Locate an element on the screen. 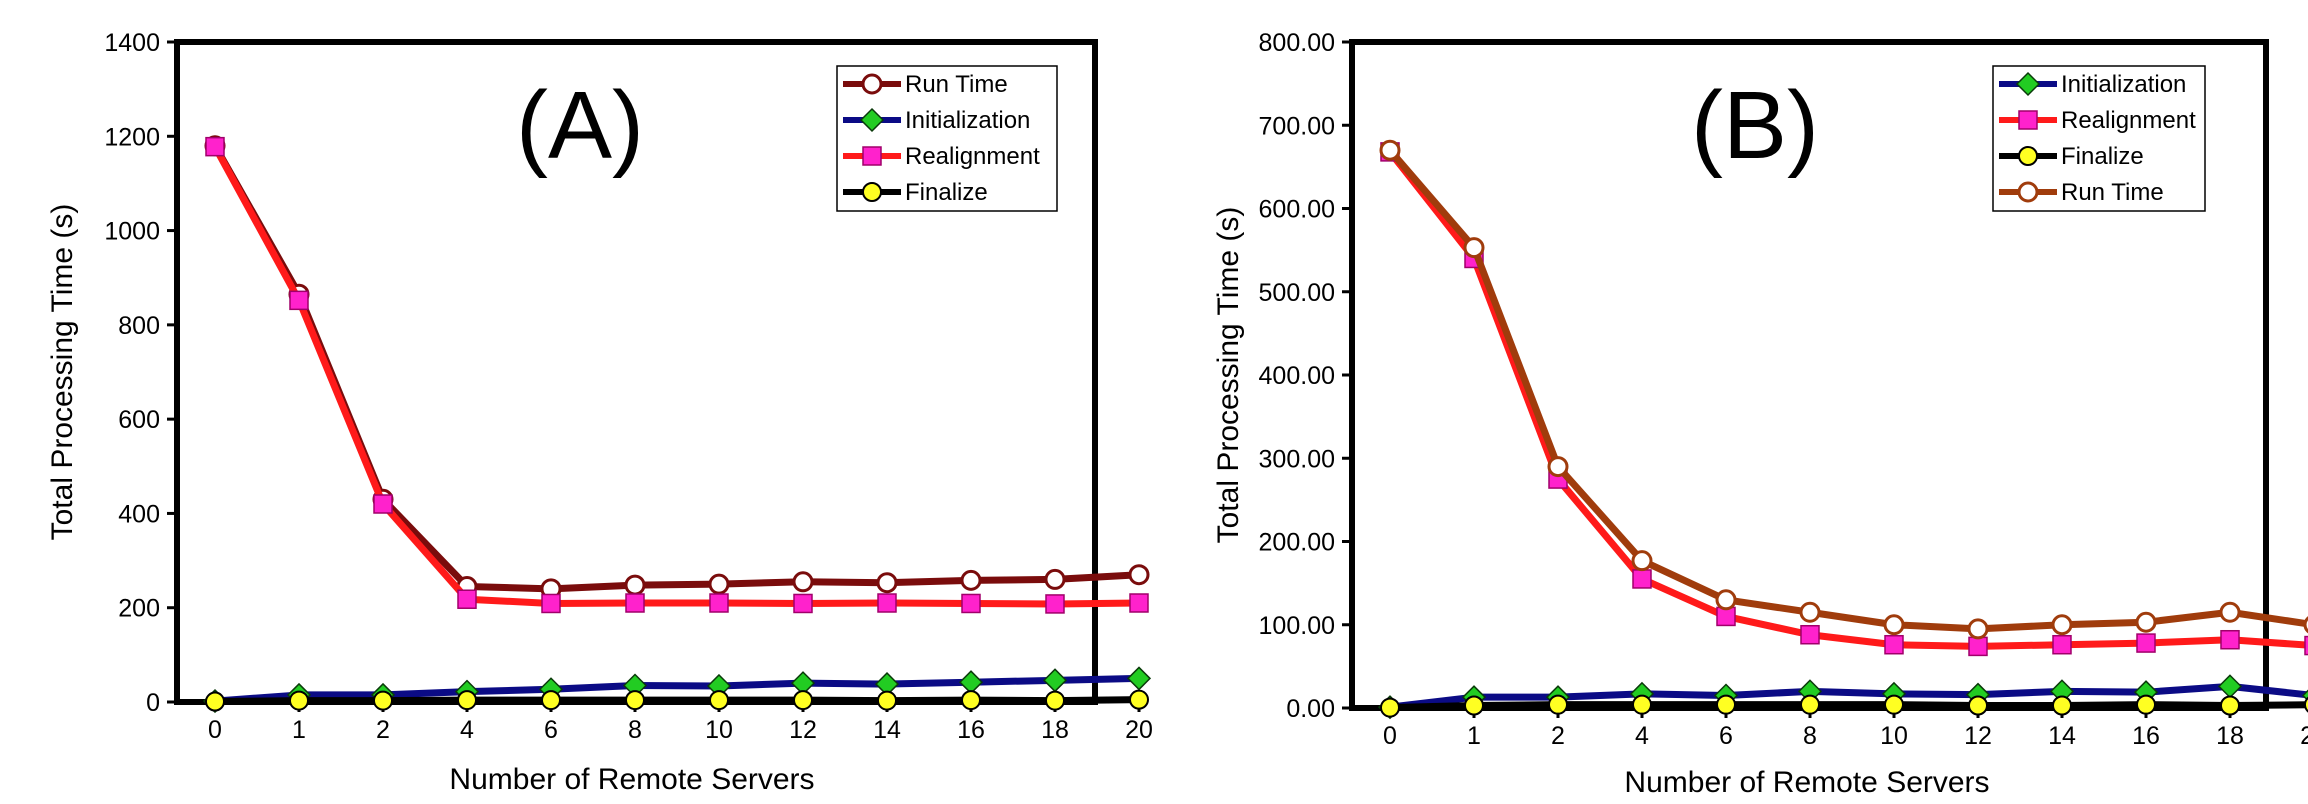 The height and width of the screenshot is (804, 2308). x-tick-label: 14 is located at coordinates (2062, 736).